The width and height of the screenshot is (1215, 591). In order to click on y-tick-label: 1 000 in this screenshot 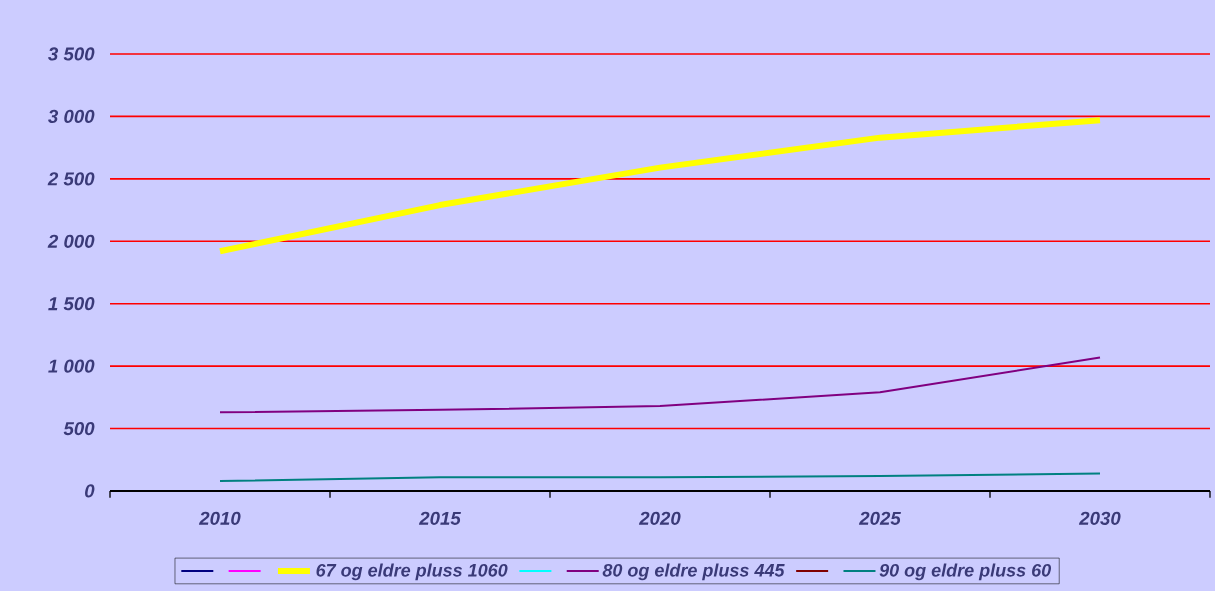, I will do `click(71, 366)`.